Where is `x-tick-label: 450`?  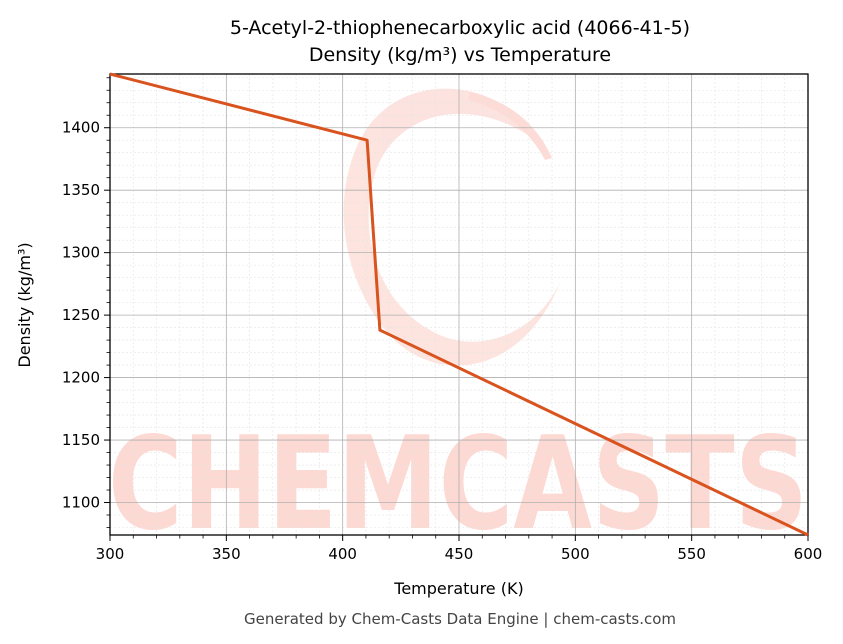
x-tick-label: 450 is located at coordinates (459, 554).